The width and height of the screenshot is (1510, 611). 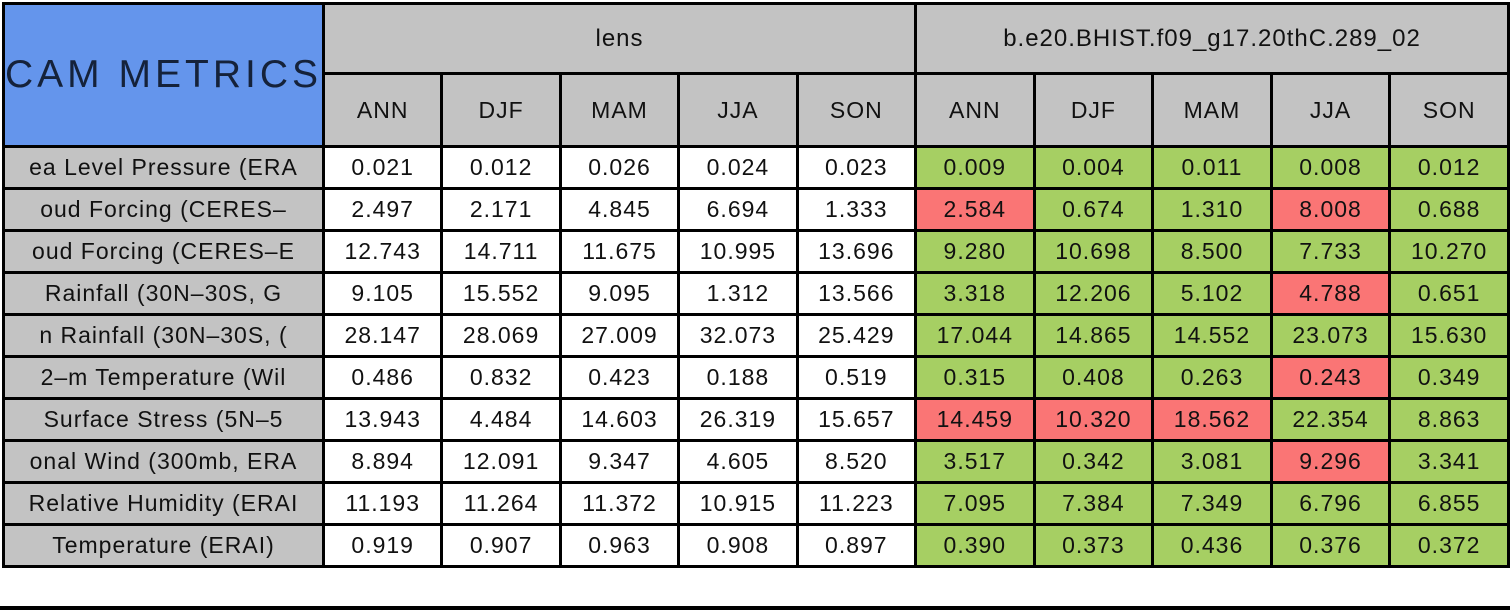 What do you see at coordinates (382, 503) in the screenshot?
I see `lens-value-cell: 11.193` at bounding box center [382, 503].